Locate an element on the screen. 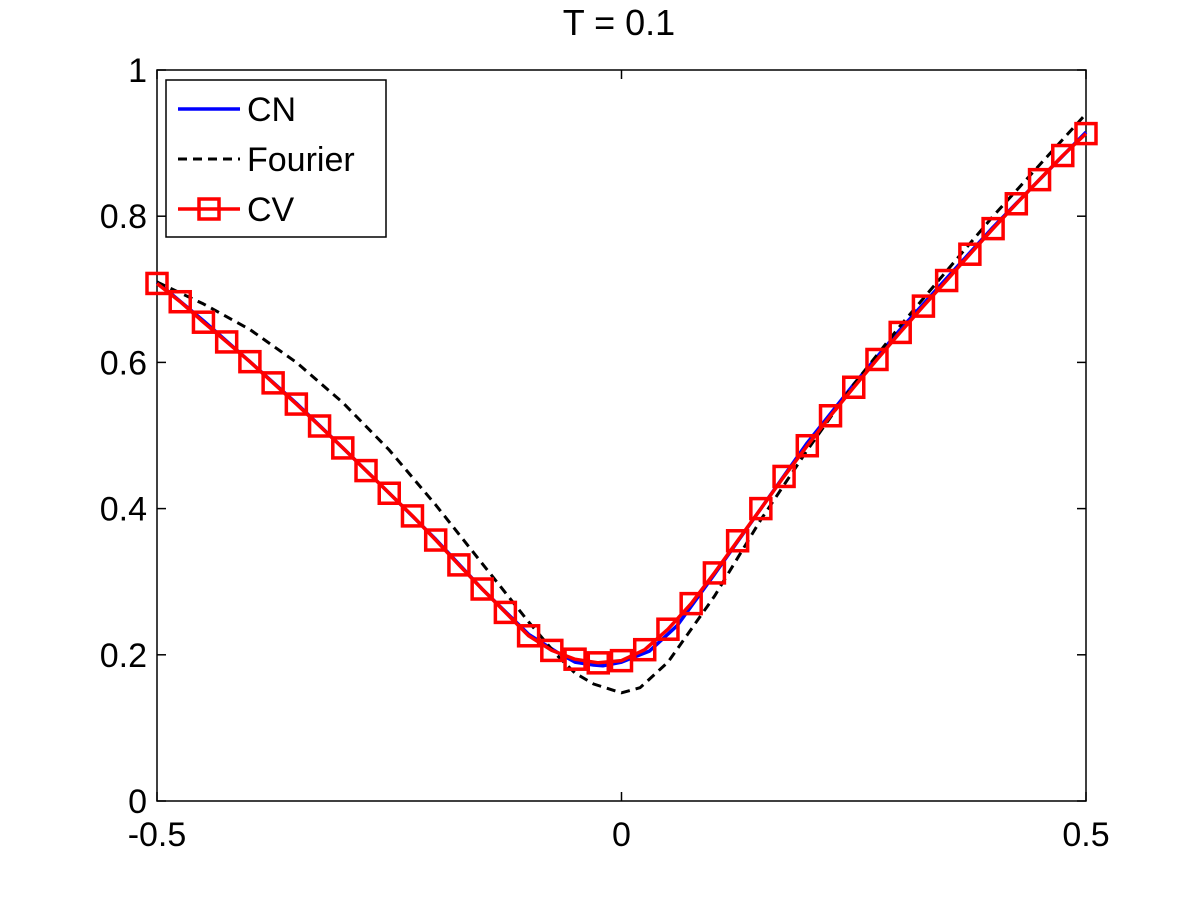  chart-title: T = 0.1 is located at coordinates (619, 22).